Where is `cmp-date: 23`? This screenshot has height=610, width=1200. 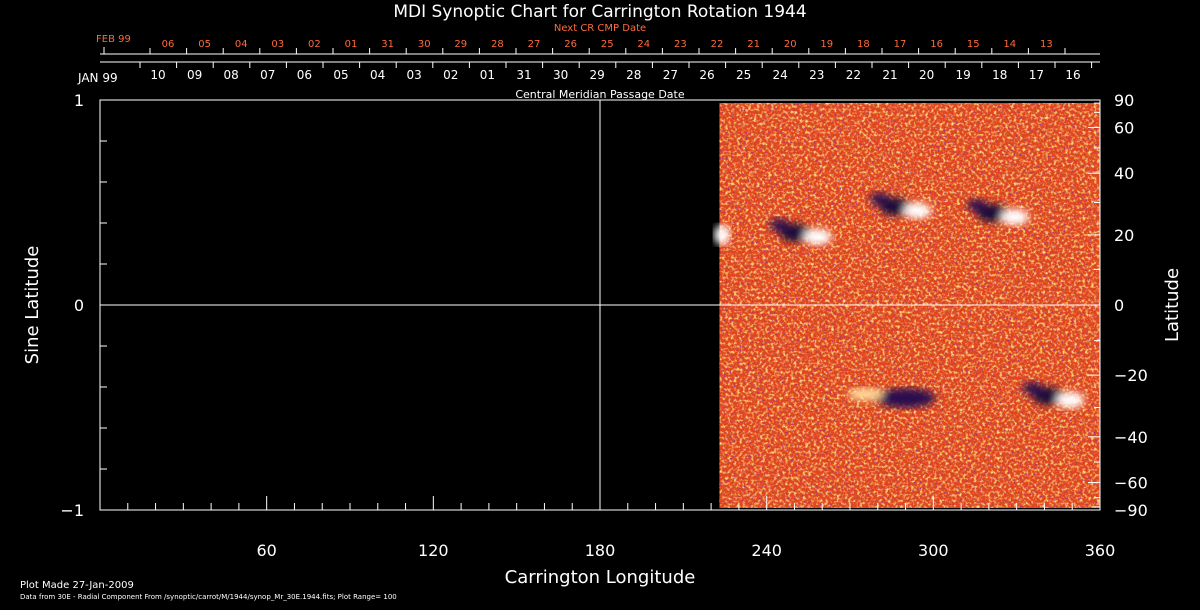
cmp-date: 23 is located at coordinates (816, 75).